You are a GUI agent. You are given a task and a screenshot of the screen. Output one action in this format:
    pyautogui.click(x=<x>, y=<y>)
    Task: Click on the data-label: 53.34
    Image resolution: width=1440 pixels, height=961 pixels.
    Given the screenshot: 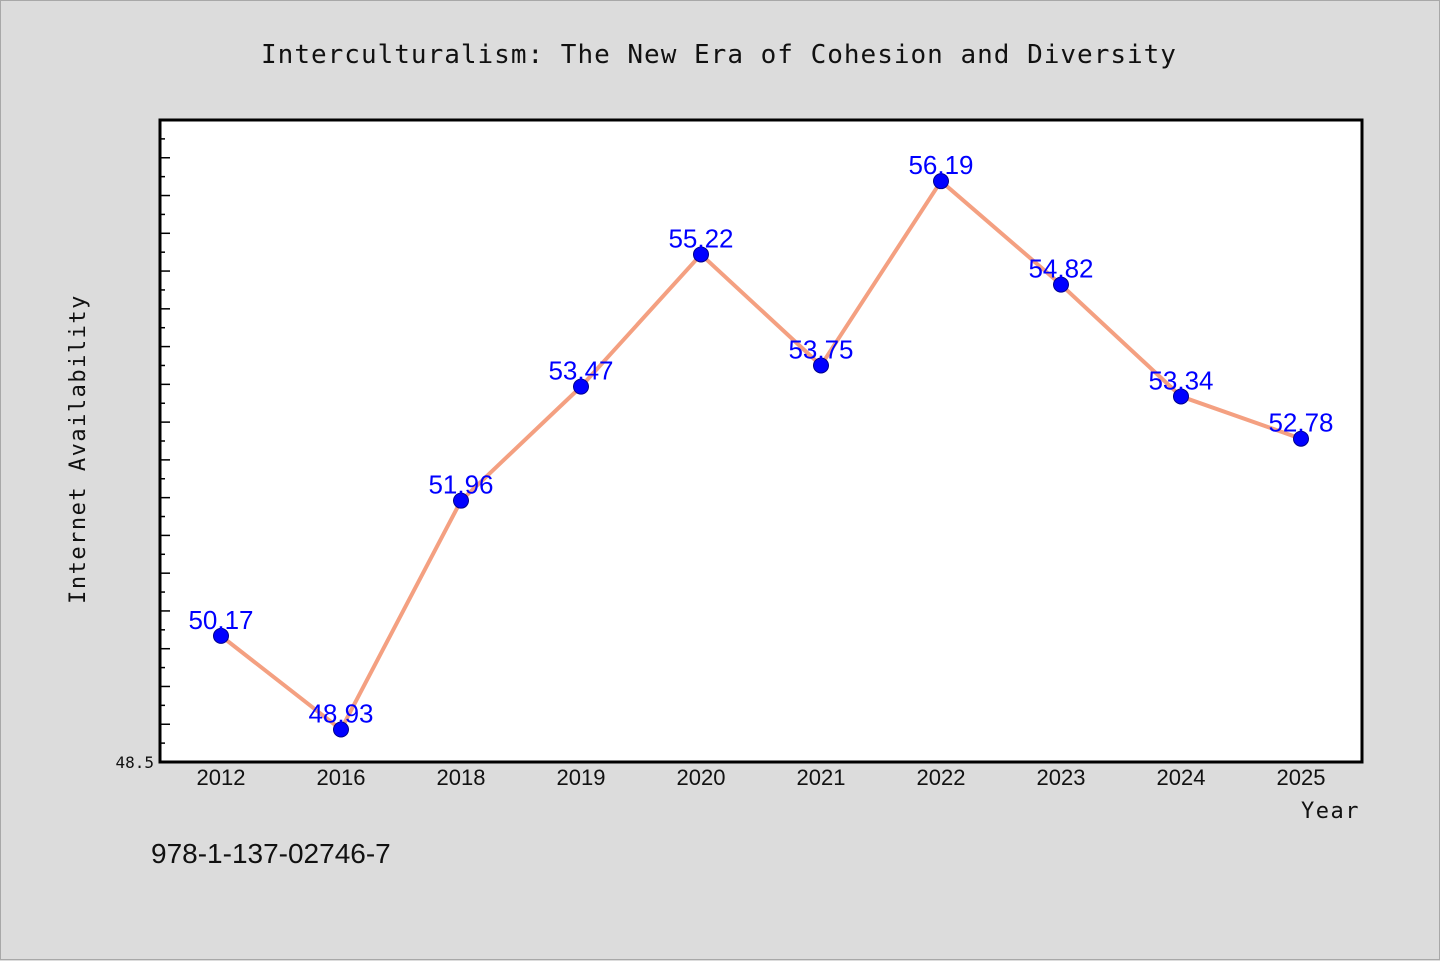 What is the action you would take?
    pyautogui.click(x=1180, y=380)
    